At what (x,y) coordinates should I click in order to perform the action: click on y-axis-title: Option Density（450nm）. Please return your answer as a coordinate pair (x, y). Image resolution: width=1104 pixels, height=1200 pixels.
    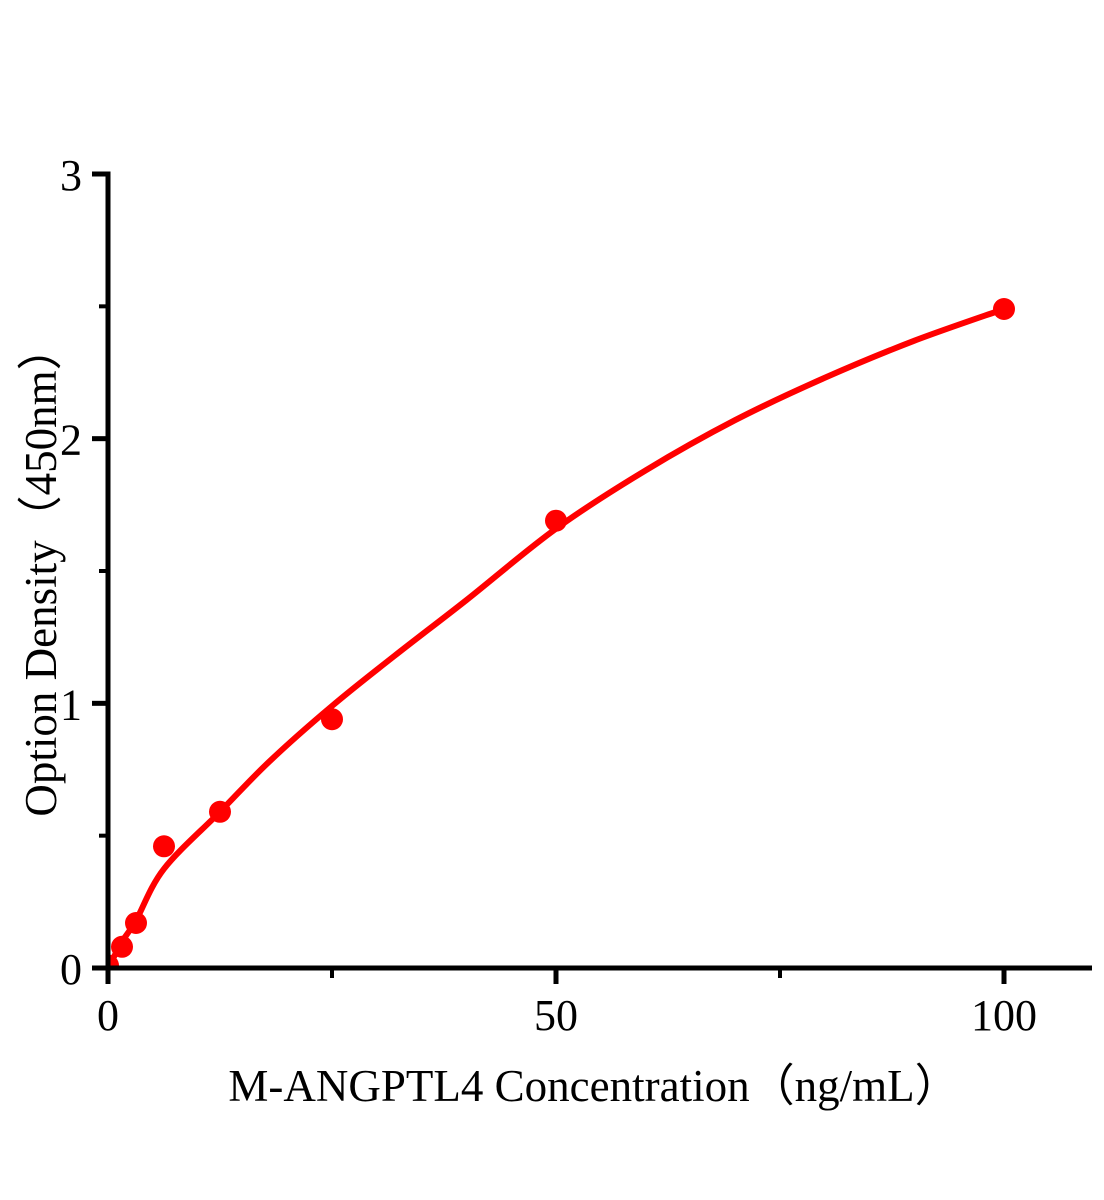
    Looking at the image, I should click on (41, 570).